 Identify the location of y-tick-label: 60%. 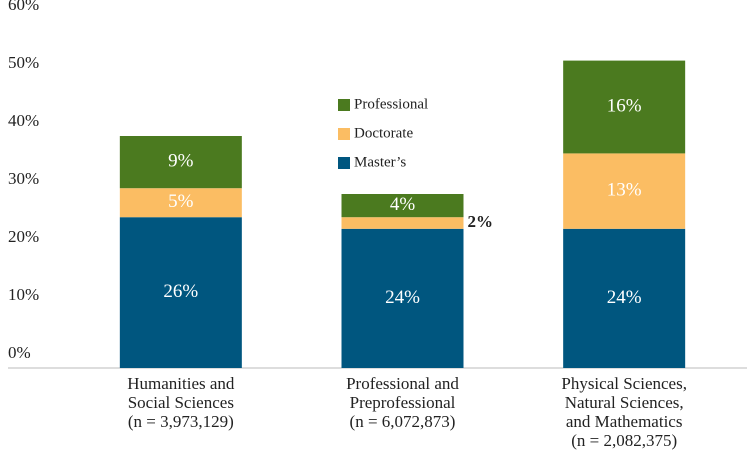
(23, 7).